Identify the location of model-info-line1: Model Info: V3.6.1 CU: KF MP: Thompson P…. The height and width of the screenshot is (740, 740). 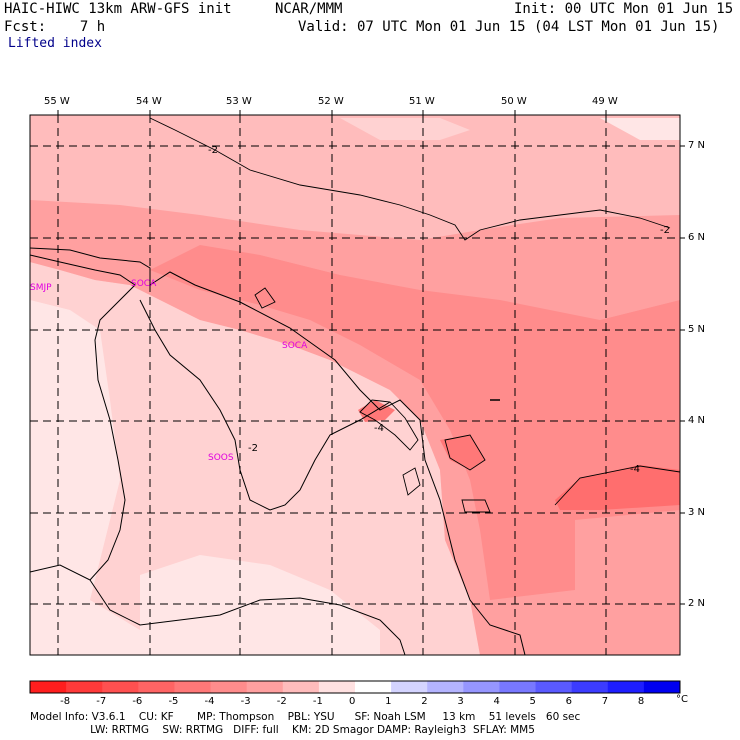
(305, 717).